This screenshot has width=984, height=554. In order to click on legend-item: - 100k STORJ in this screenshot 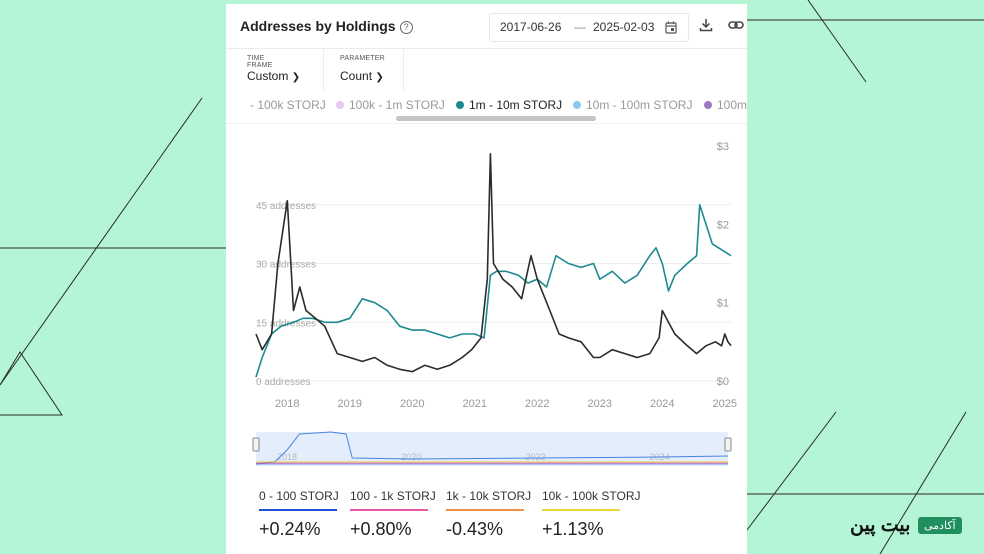, I will do `click(288, 105)`.